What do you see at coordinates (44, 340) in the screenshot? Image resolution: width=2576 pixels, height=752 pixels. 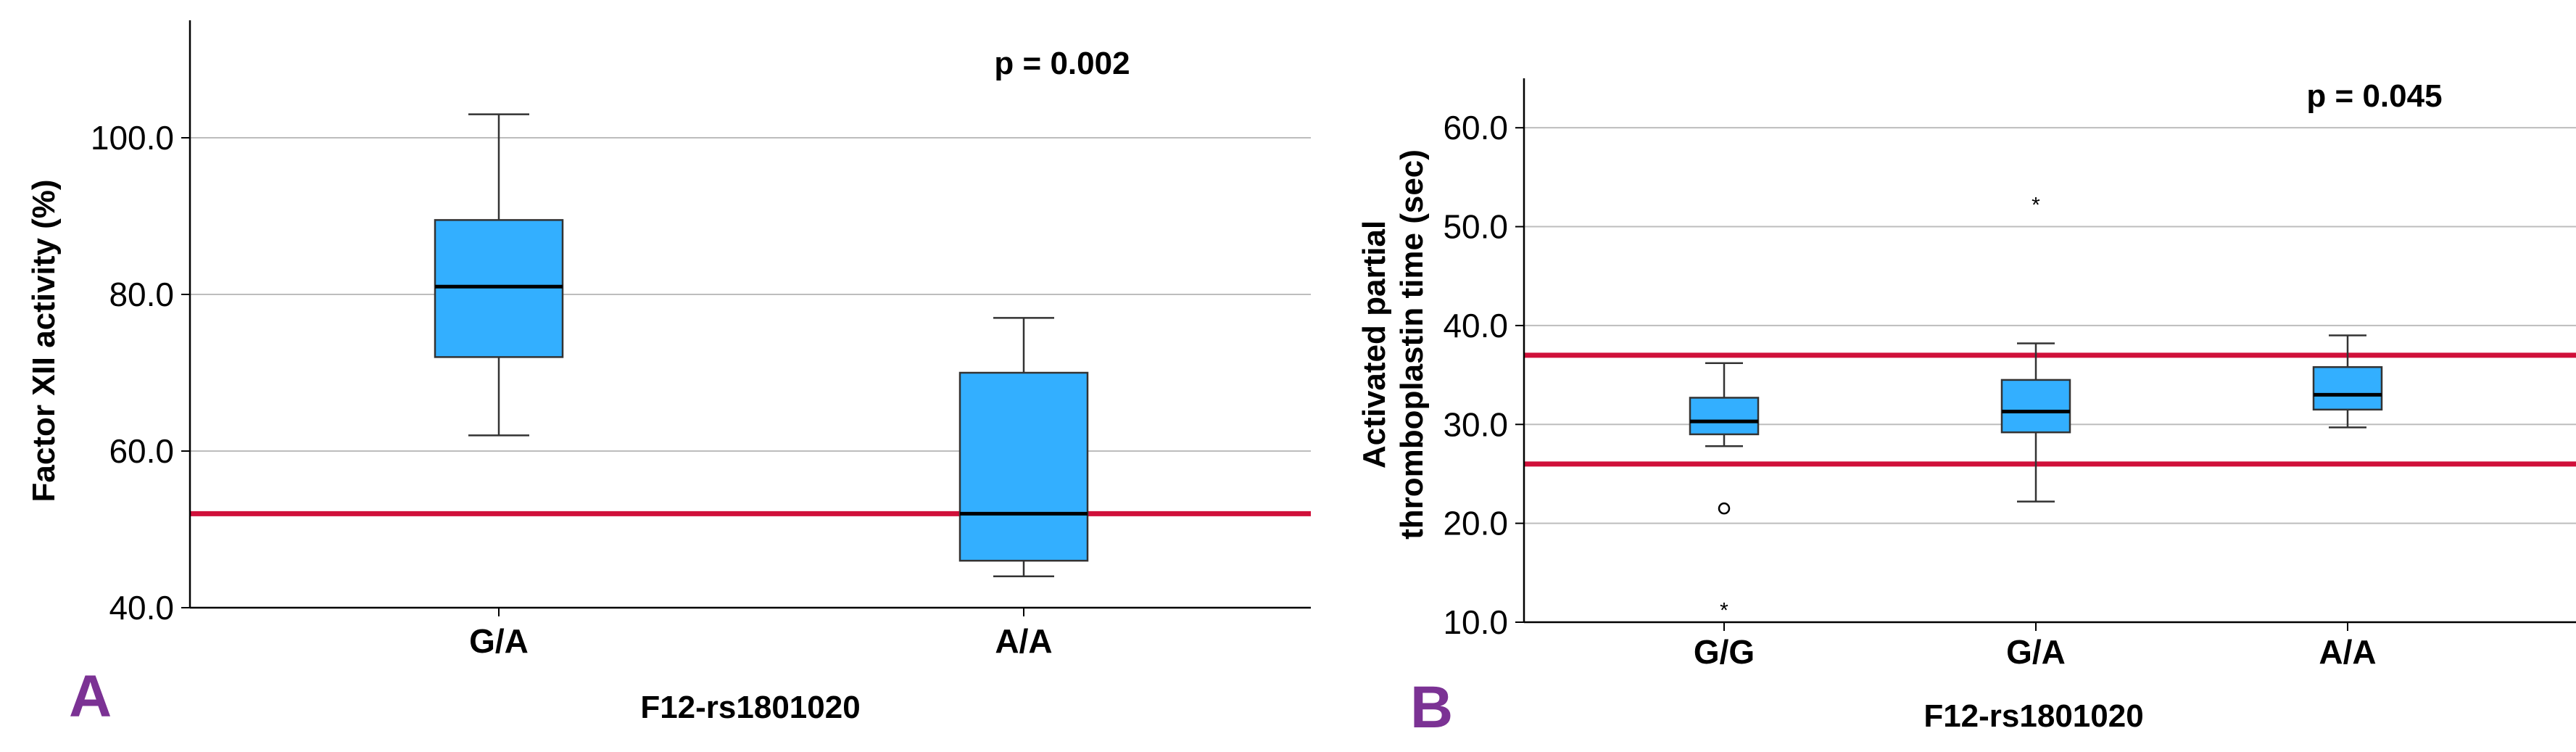 I see `panel-a-y-axis-label: Factor XII activity (%)` at bounding box center [44, 340].